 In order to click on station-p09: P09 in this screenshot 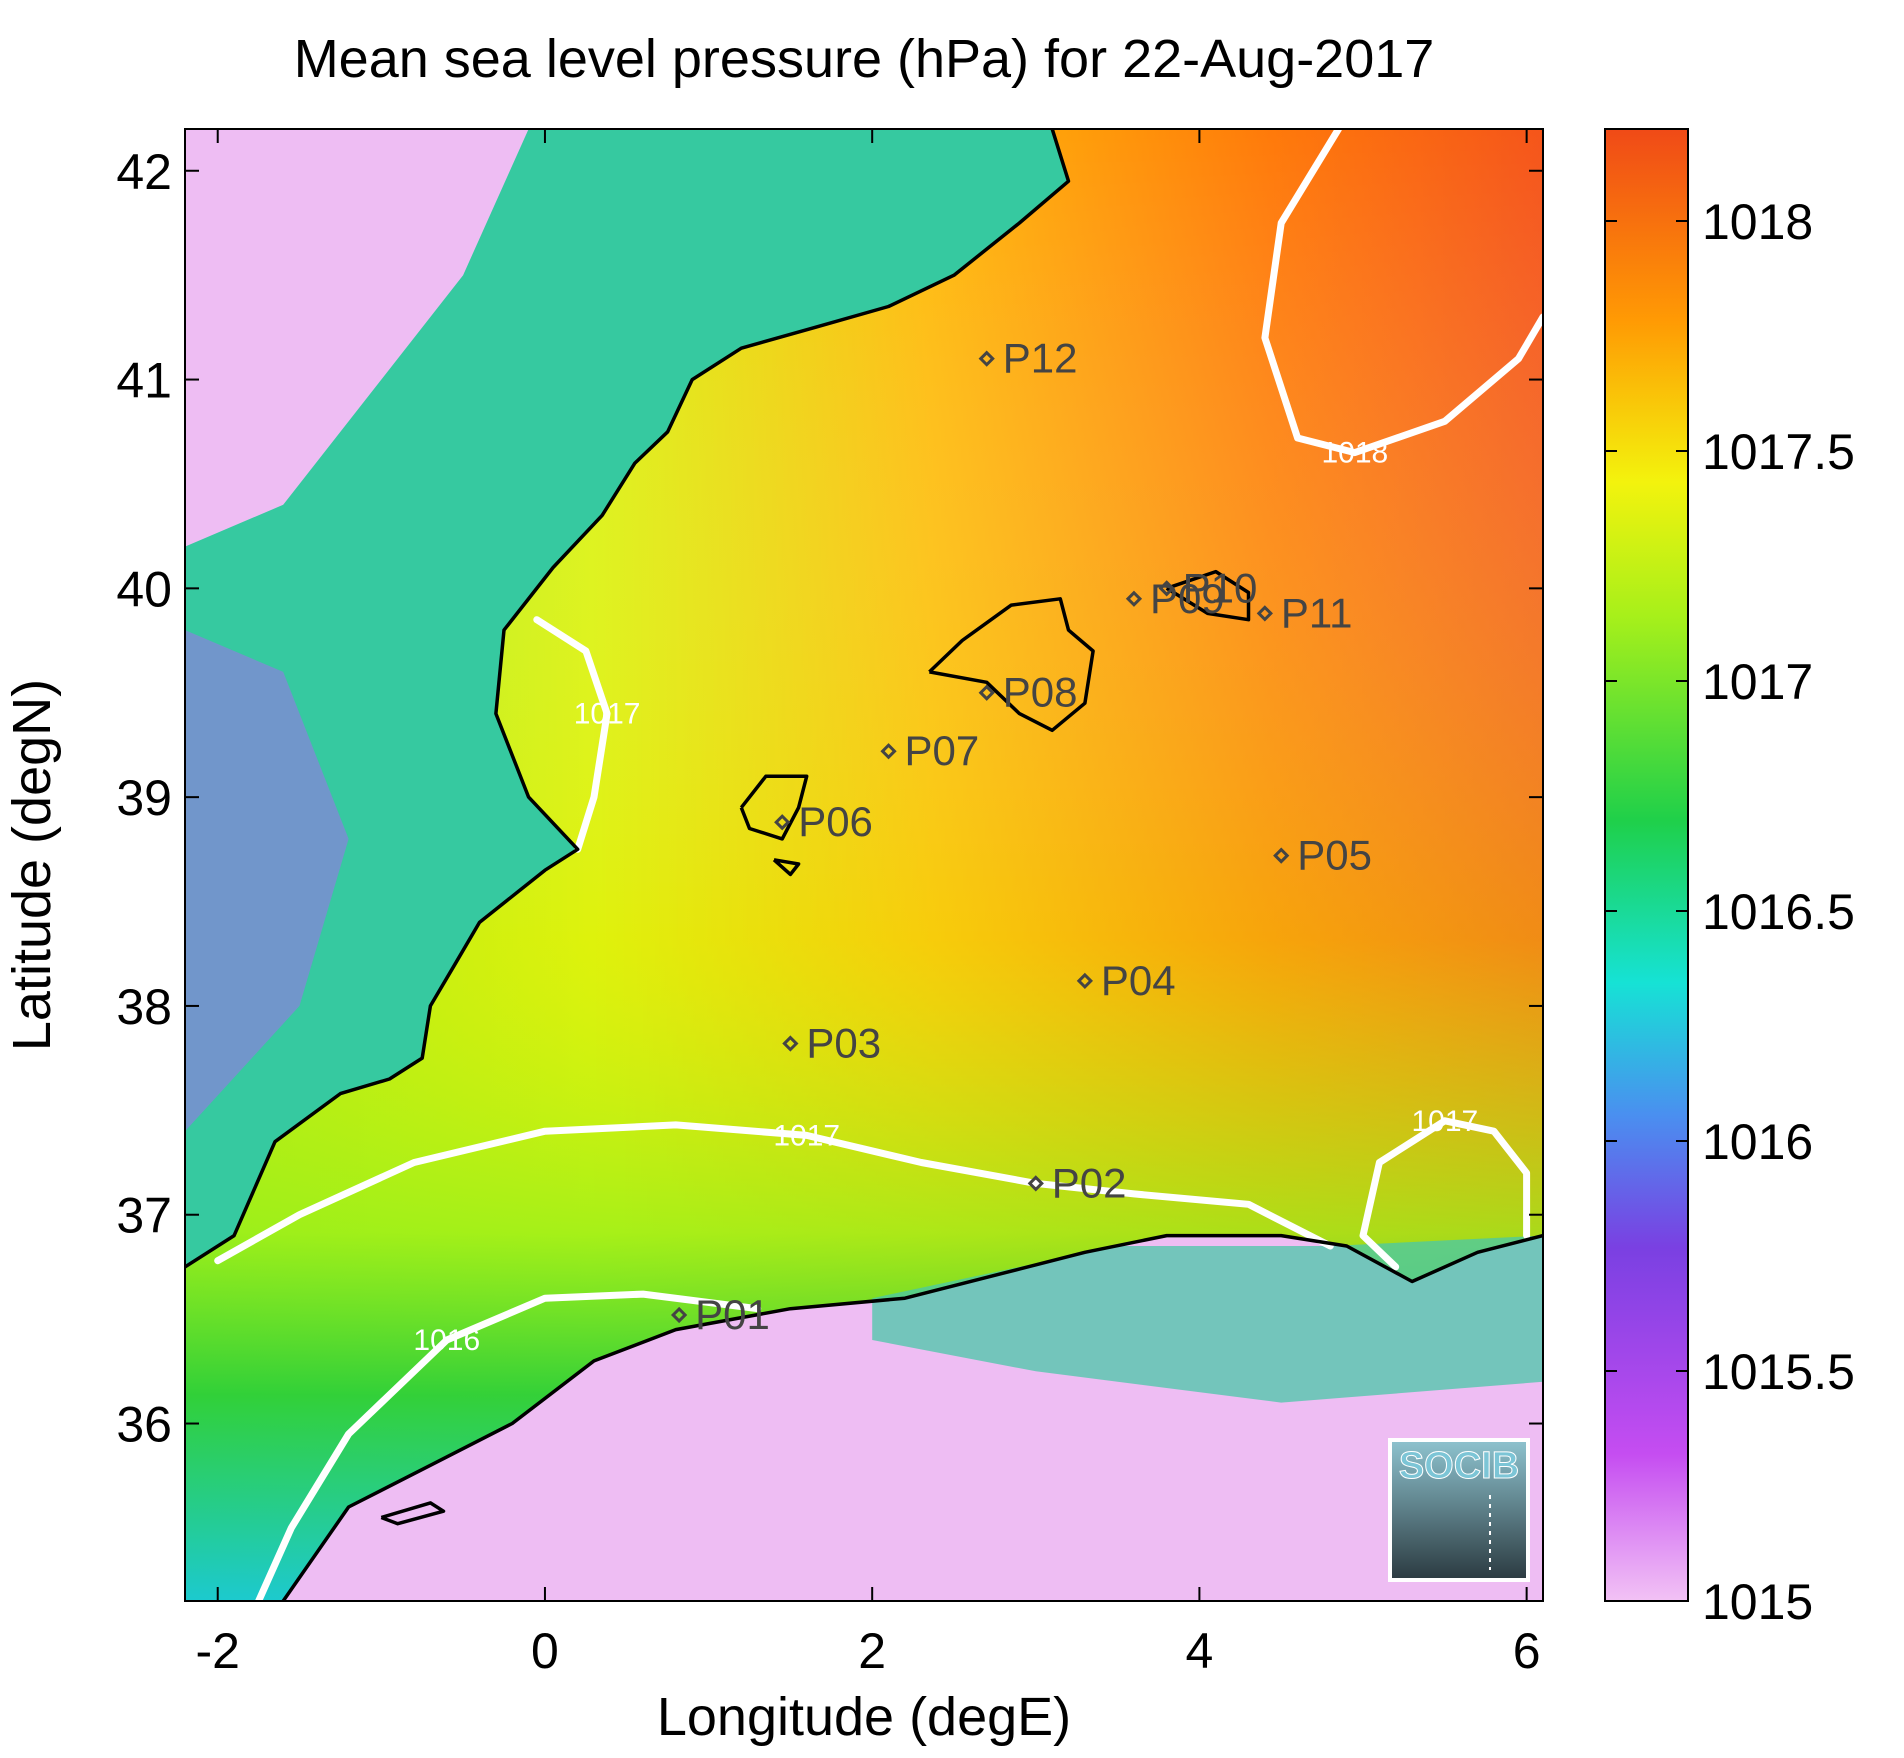, I will do `click(1175, 598)`.